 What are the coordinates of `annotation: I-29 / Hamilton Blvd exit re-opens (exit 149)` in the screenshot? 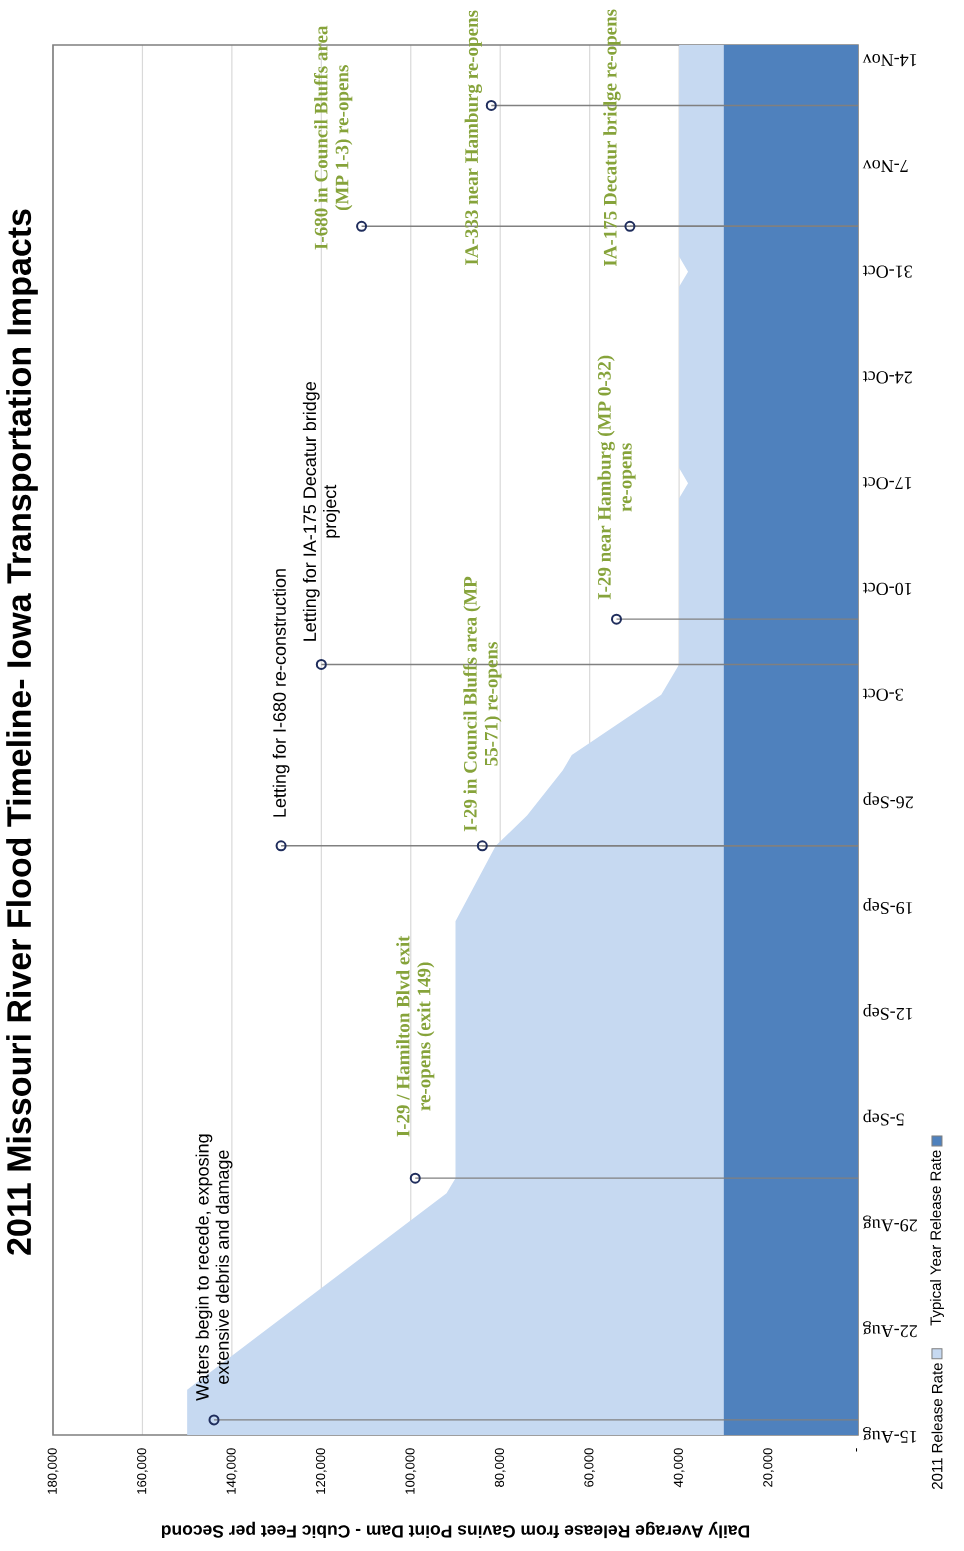 It's located at (415, 1036).